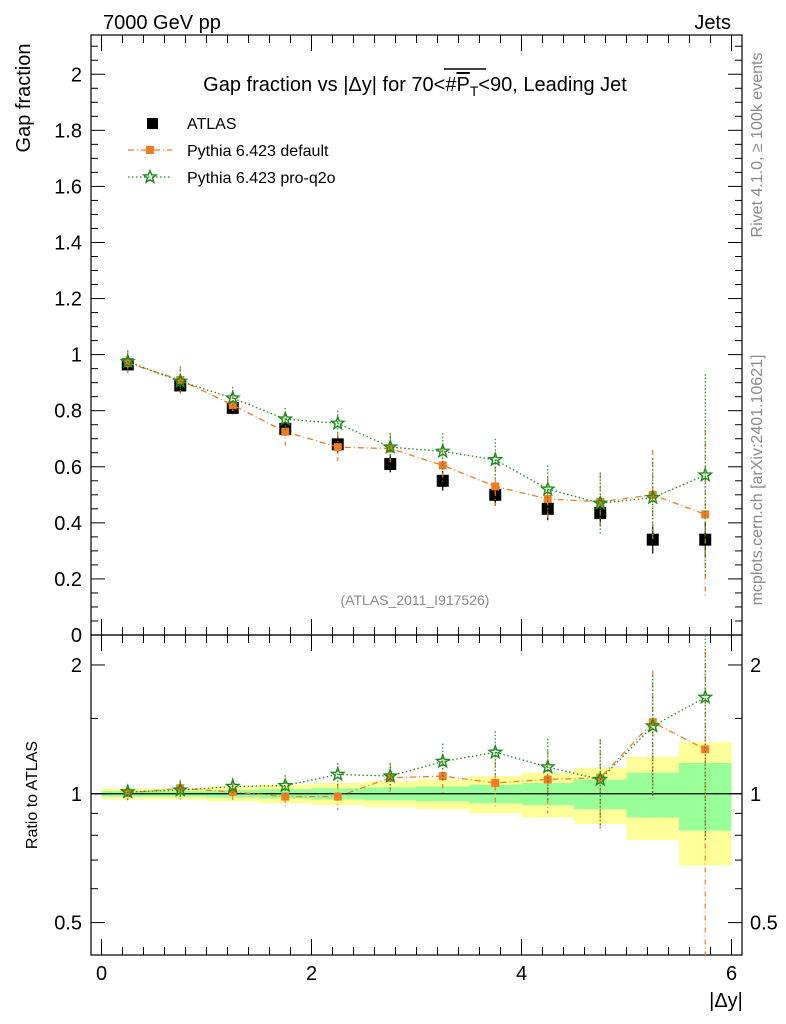 Image resolution: width=786 pixels, height=1024 pixels. What do you see at coordinates (261, 178) in the screenshot?
I see `legend-label-proq2o: Pythia 6.423 pro-q2o` at bounding box center [261, 178].